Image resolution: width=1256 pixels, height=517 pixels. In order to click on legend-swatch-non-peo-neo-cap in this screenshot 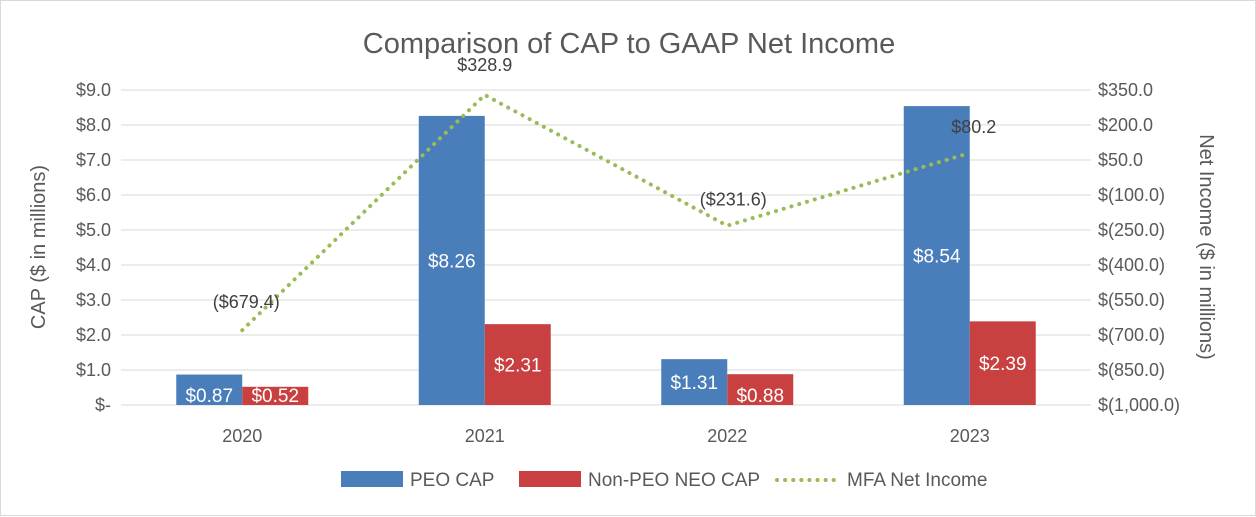, I will do `click(550, 479)`.